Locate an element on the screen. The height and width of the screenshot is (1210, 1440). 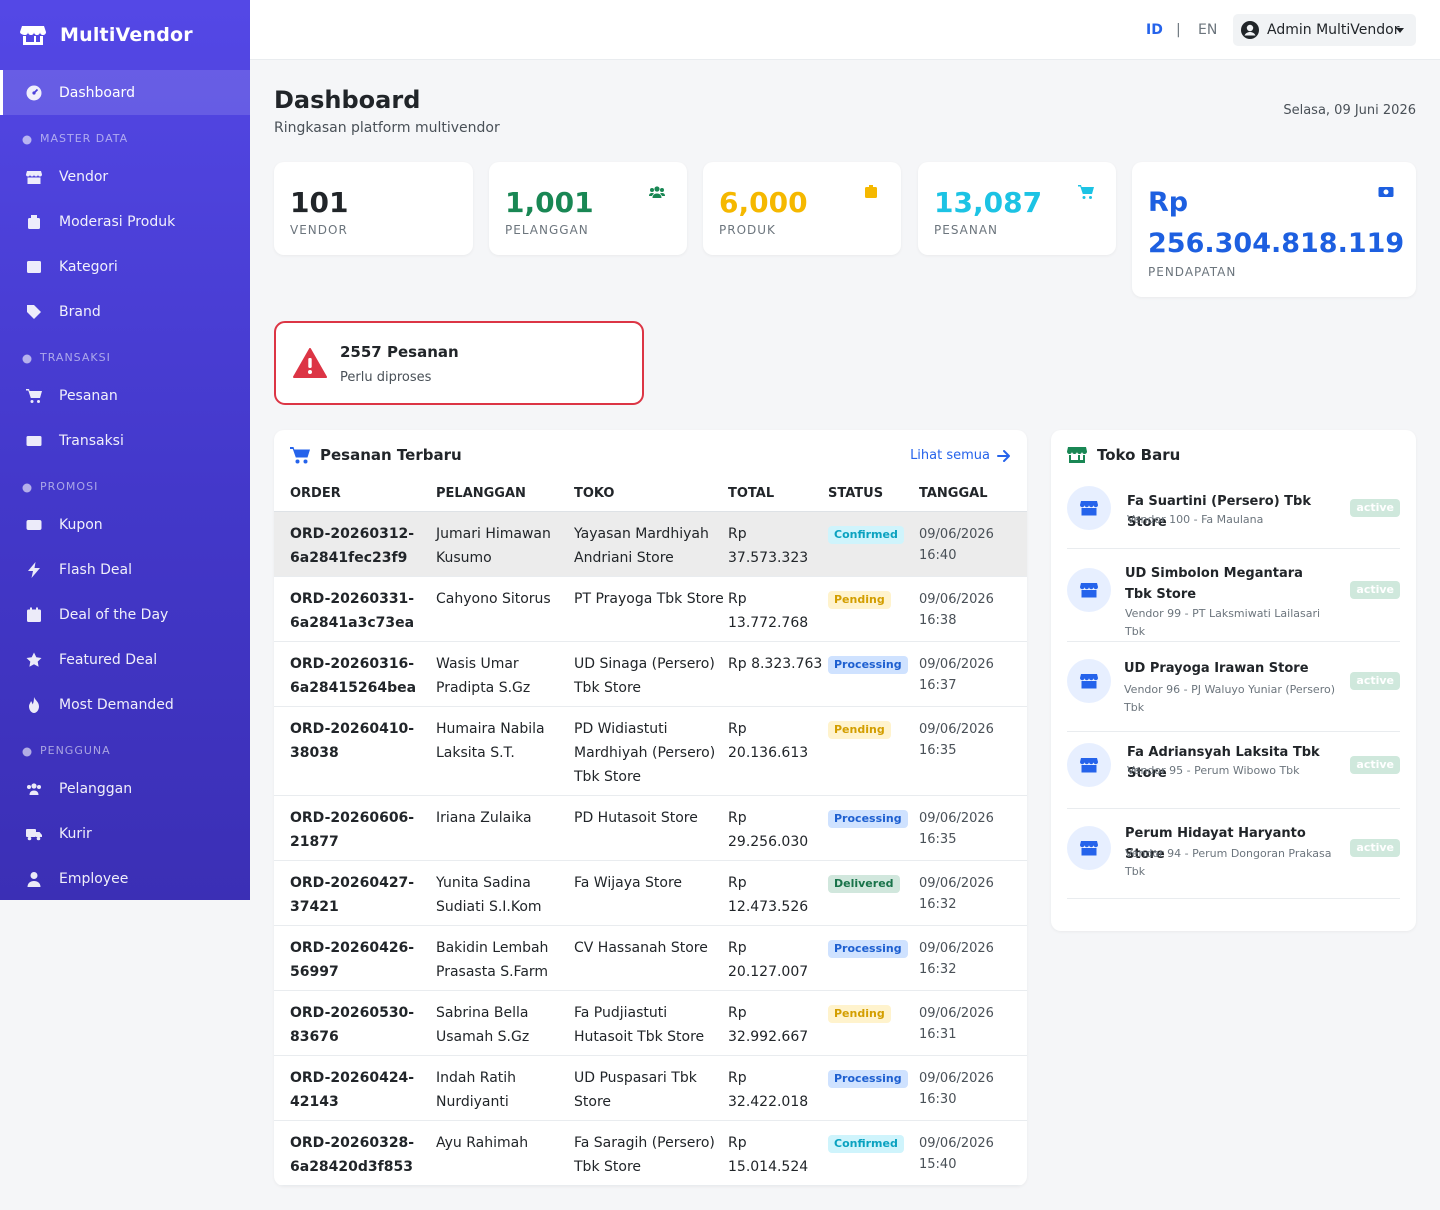
order-store: CV Hassanah Store is located at coordinates (651, 958).